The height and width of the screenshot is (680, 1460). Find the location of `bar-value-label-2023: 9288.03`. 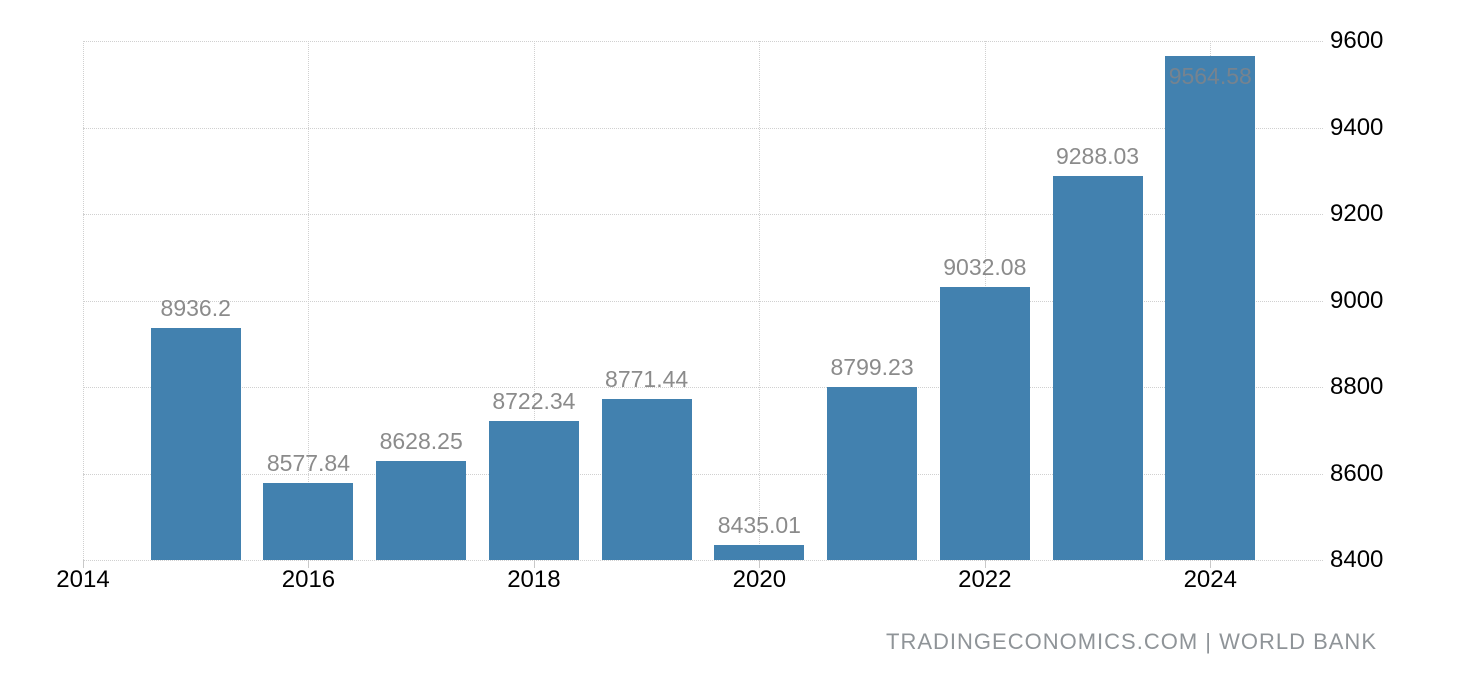

bar-value-label-2023: 9288.03 is located at coordinates (1097, 155).